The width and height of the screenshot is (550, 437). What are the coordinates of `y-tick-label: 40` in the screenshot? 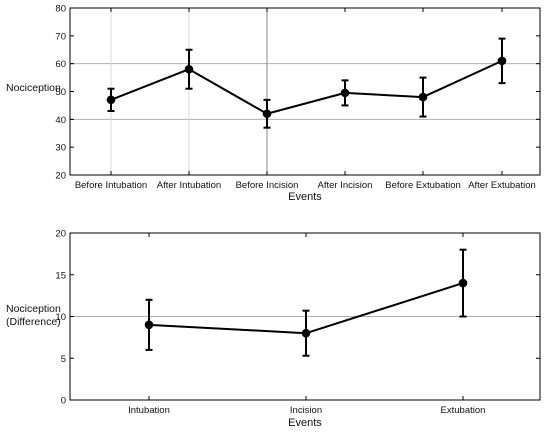 It's located at (60, 120).